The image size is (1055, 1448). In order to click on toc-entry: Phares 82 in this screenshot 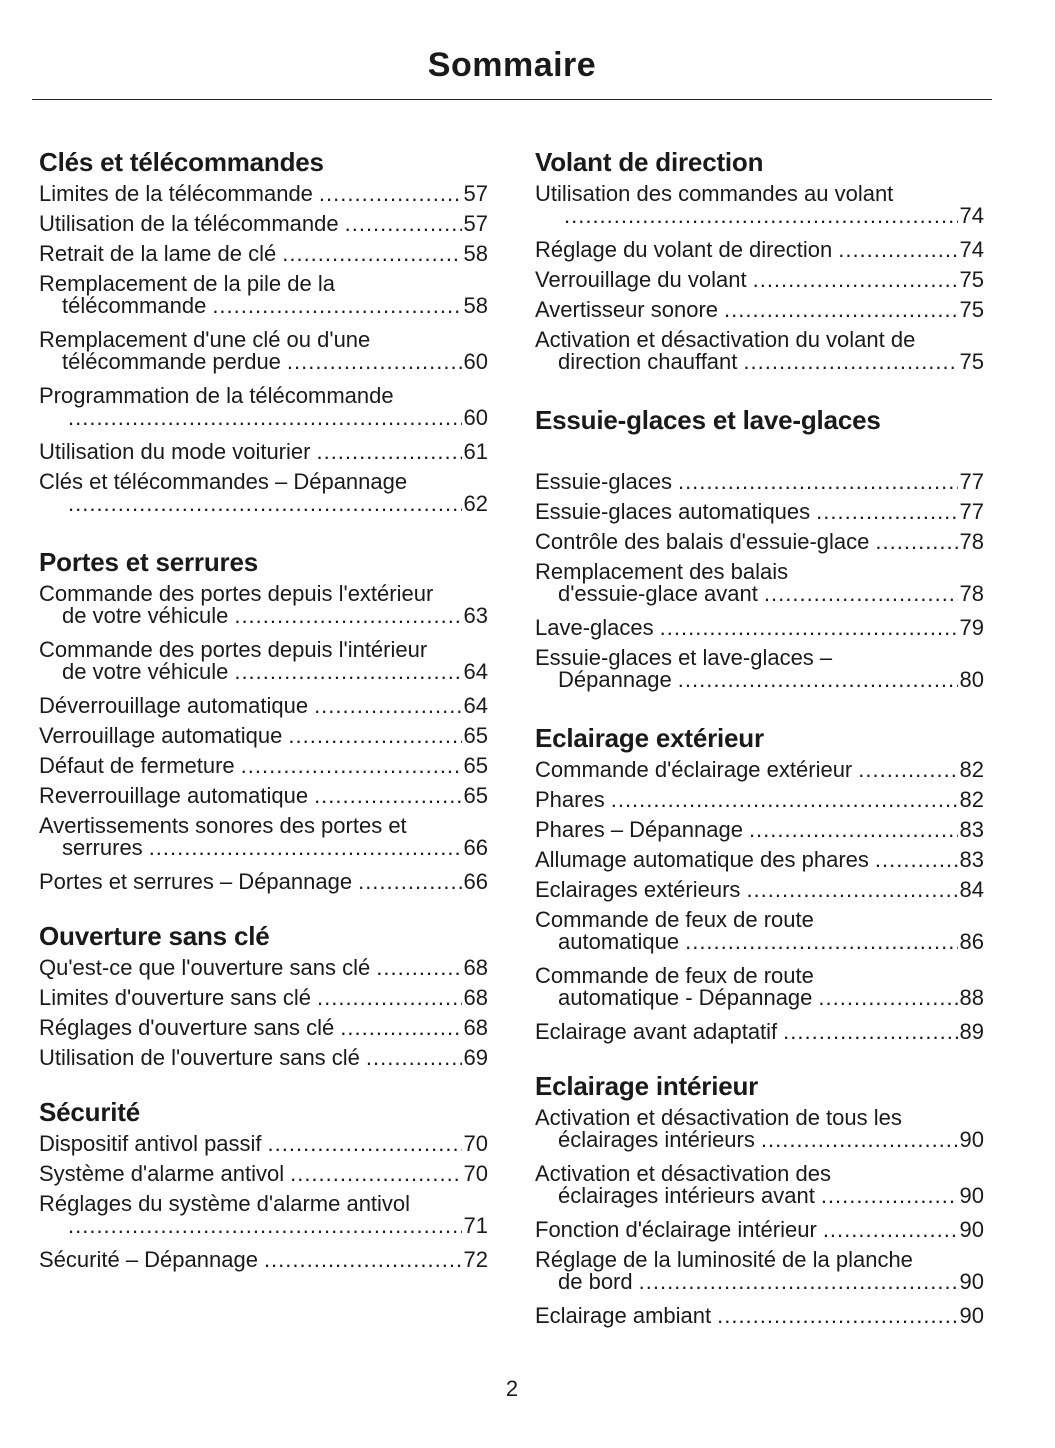, I will do `click(759, 800)`.